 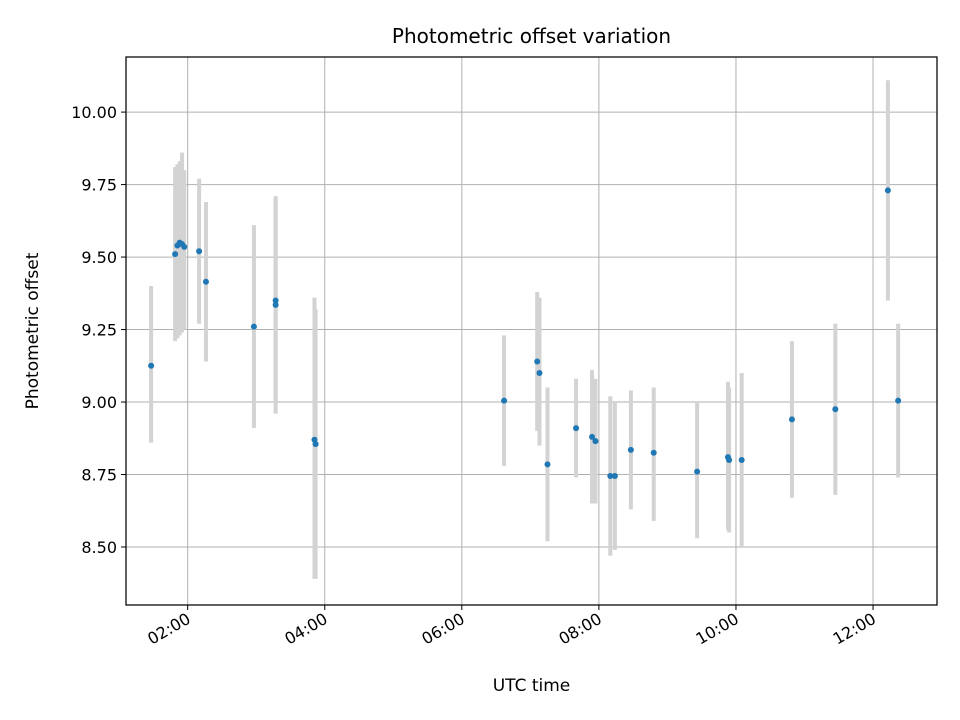 I want to click on y-tick-label: 8.50, so click(x=99, y=547).